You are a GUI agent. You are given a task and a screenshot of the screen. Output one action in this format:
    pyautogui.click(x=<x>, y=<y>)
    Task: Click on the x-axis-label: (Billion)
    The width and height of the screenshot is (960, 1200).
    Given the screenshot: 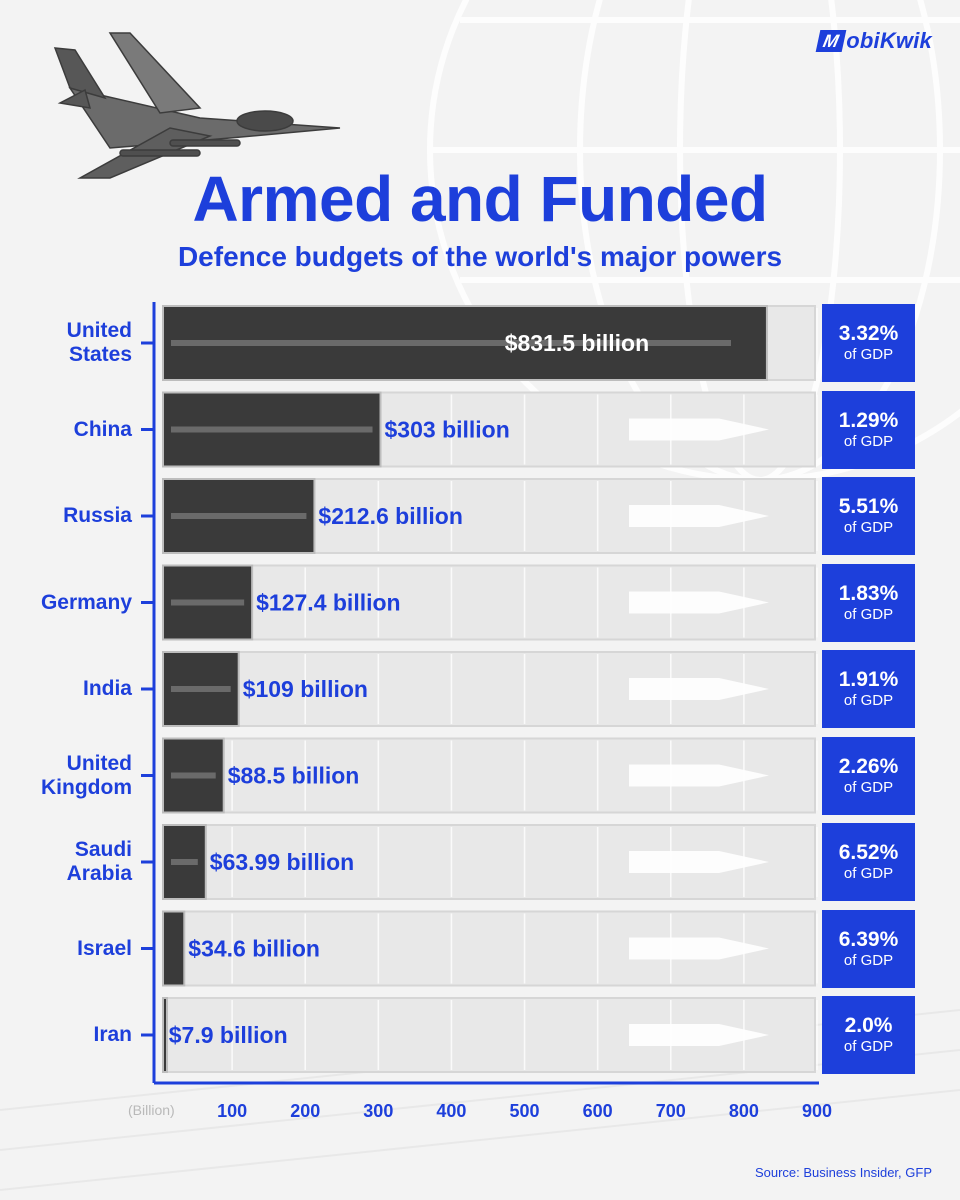 What is the action you would take?
    pyautogui.click(x=151, y=1110)
    